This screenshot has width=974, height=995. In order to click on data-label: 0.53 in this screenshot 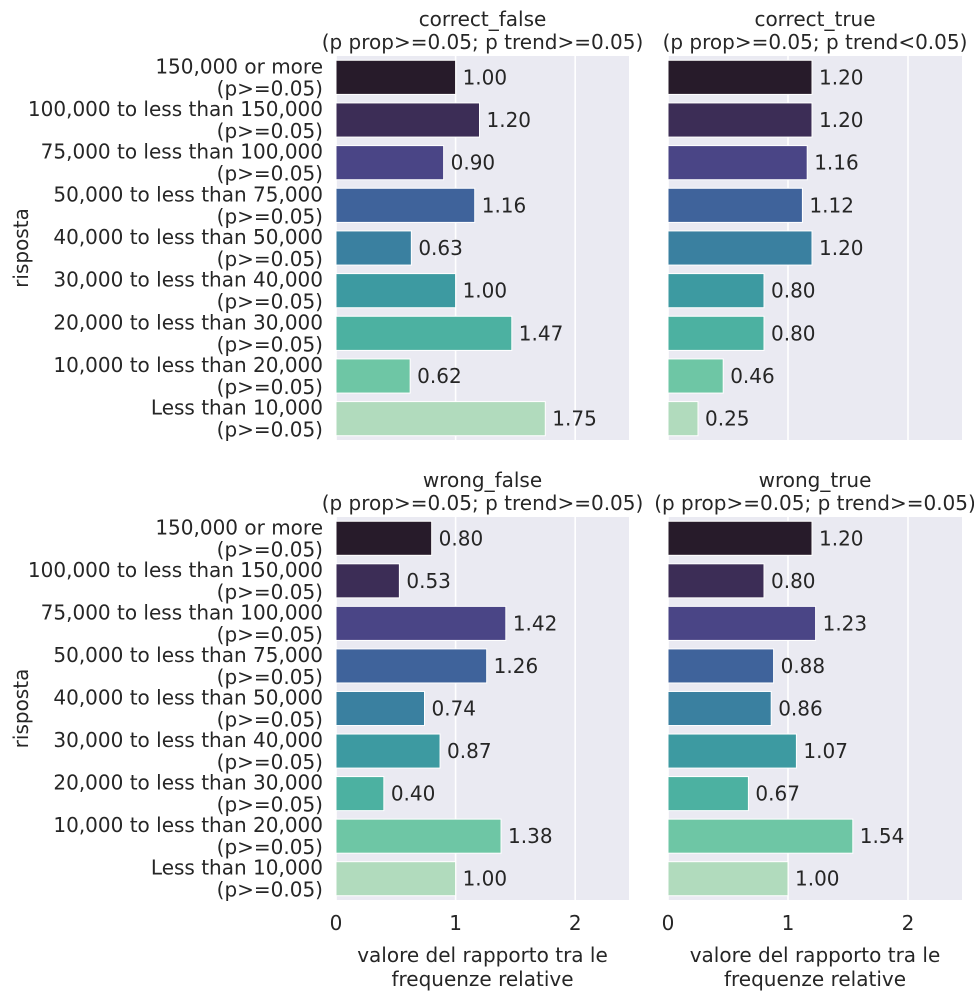, I will do `click(428, 581)`.